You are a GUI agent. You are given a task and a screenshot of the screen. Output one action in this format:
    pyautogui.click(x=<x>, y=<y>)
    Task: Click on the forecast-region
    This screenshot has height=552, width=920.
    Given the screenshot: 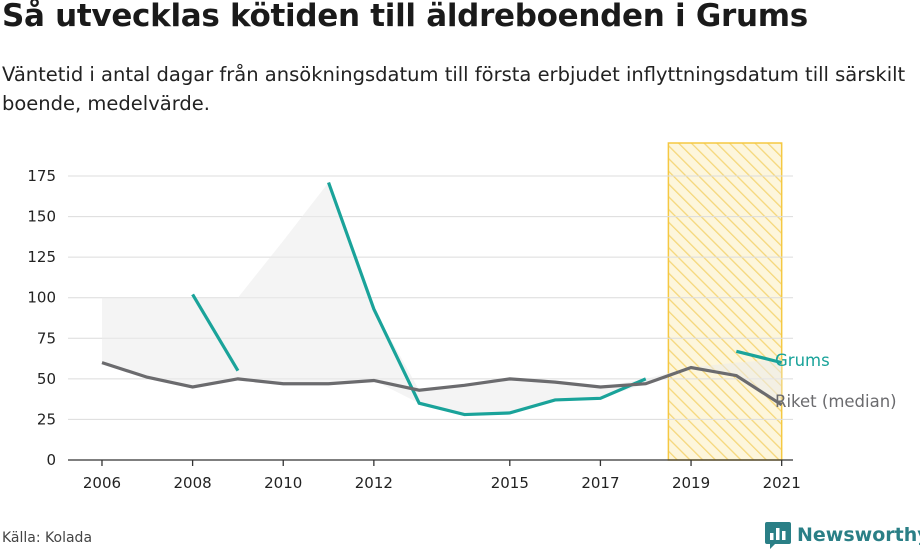 What is the action you would take?
    pyautogui.click(x=725, y=301)
    